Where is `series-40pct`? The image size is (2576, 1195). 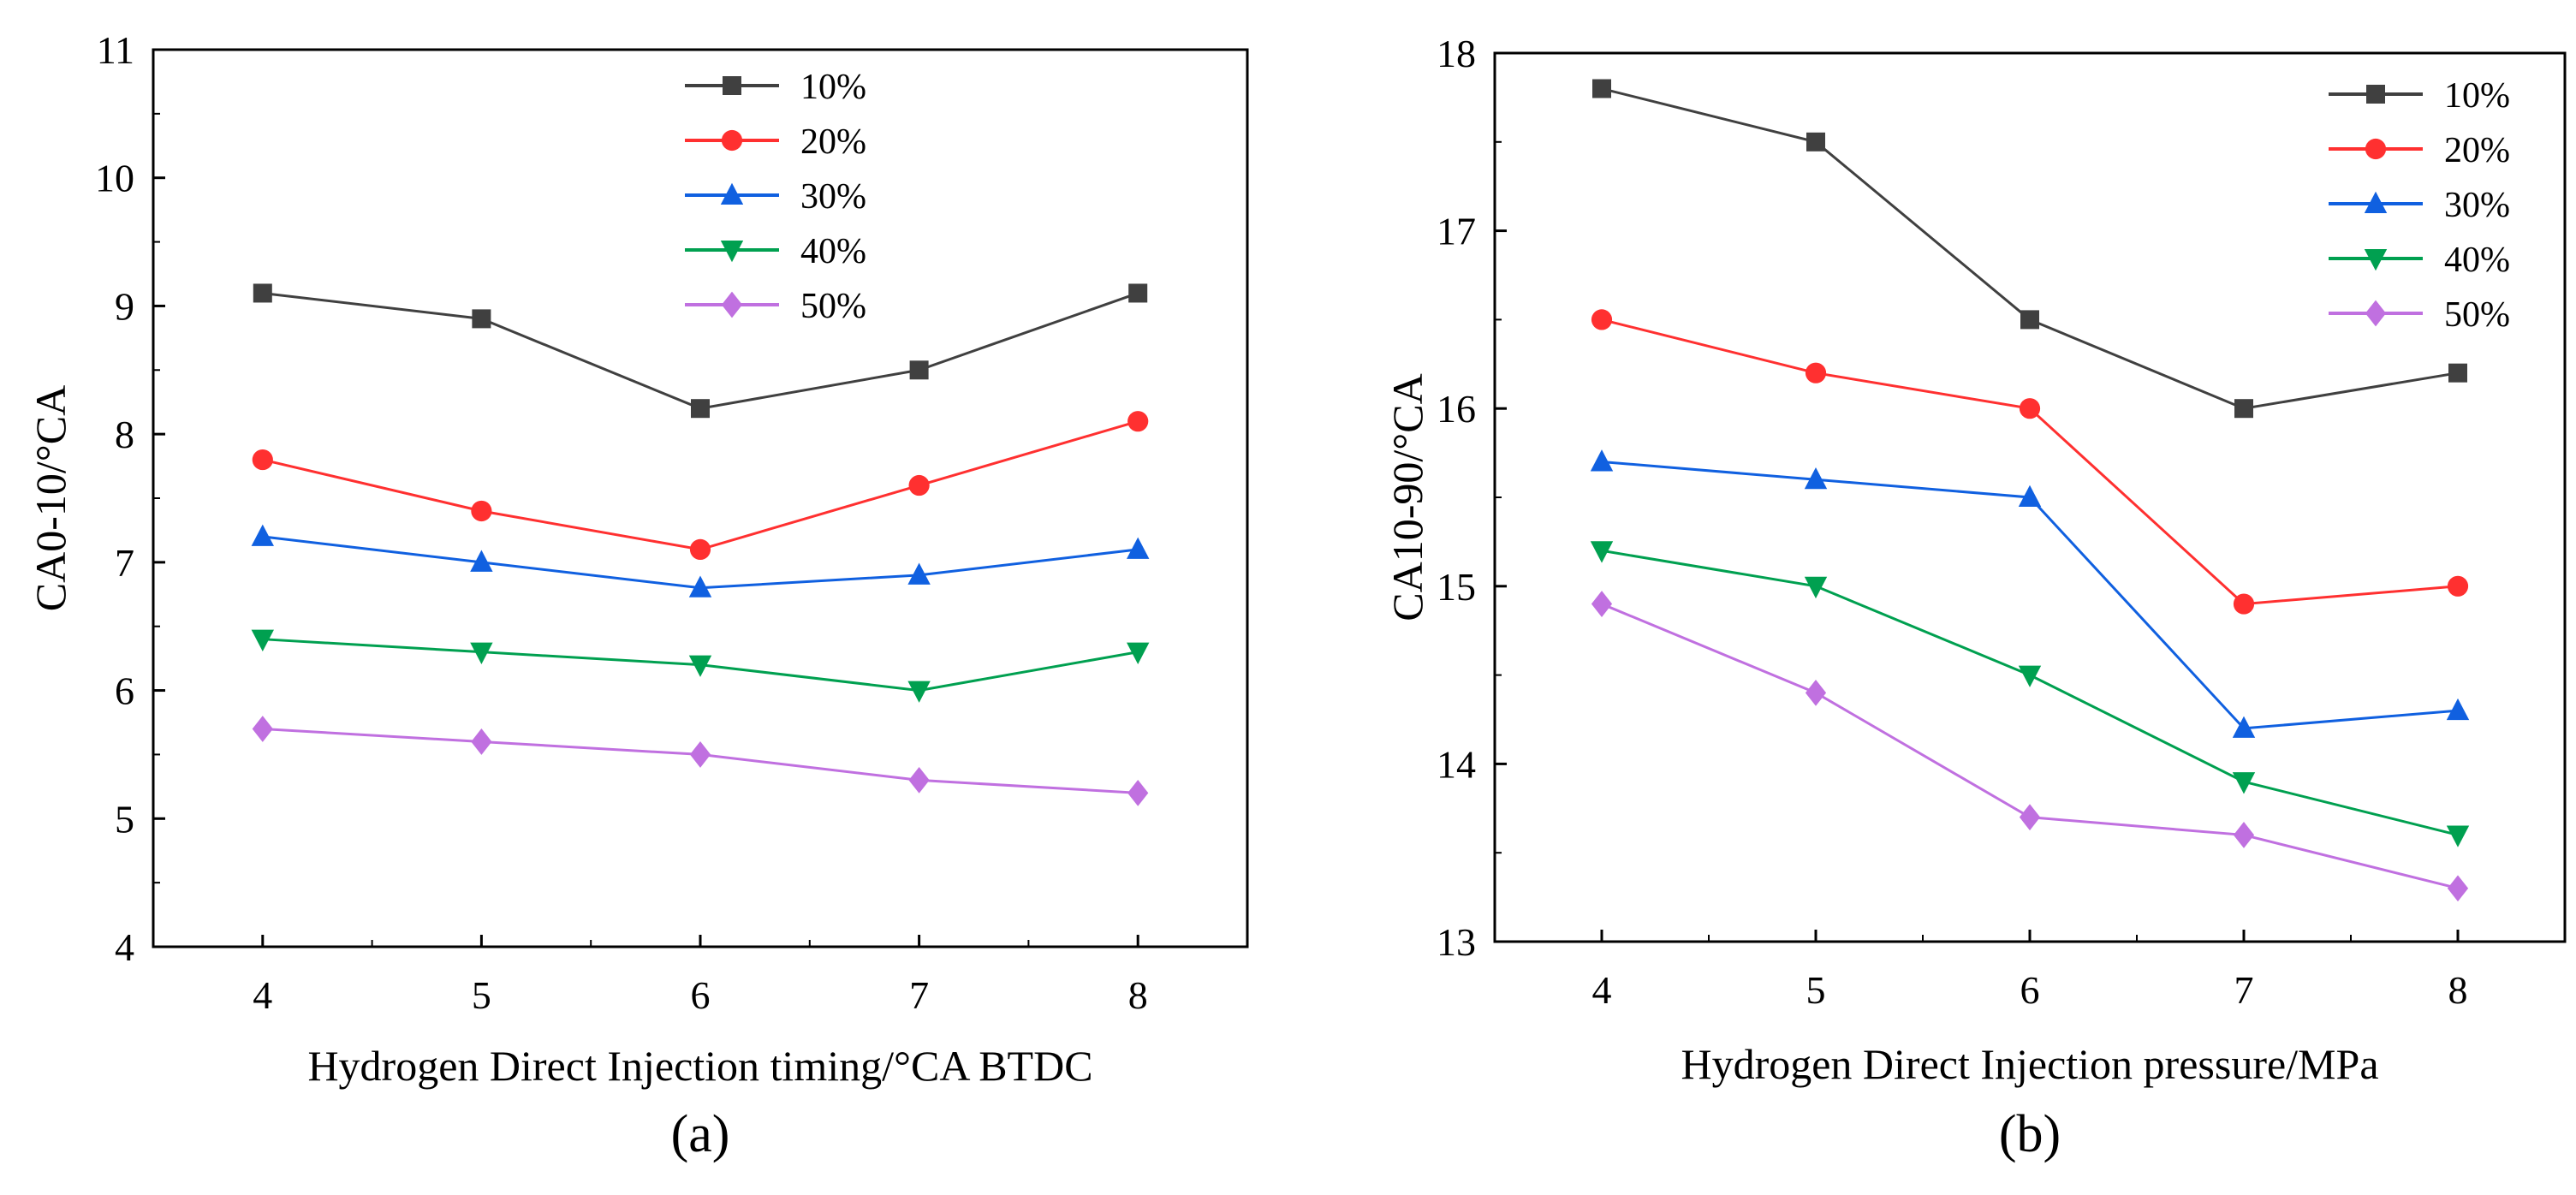
series-40pct is located at coordinates (2030, 694).